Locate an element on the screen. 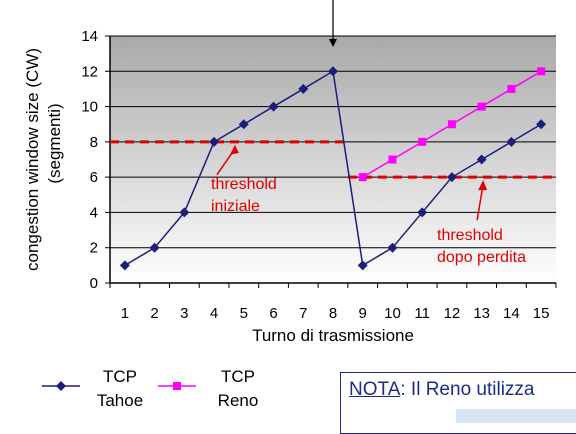 The height and width of the screenshot is (434, 576). x-tick-label: 1 is located at coordinates (125, 313).